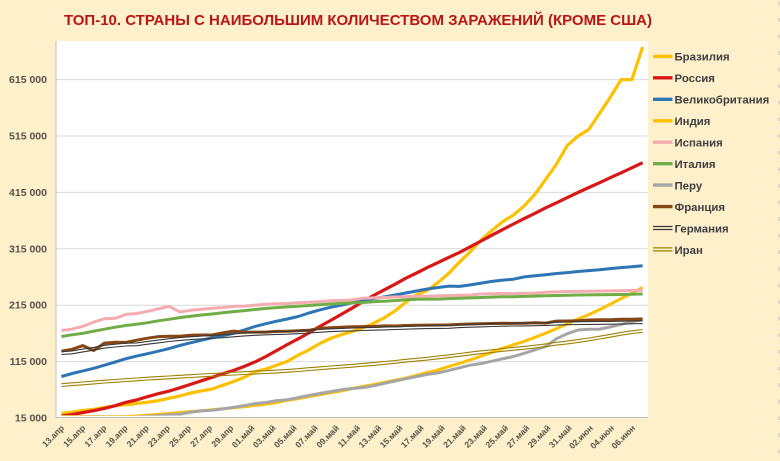  Describe the element at coordinates (53, 436) in the screenshot. I see `svg-text: 13.апр` at that location.